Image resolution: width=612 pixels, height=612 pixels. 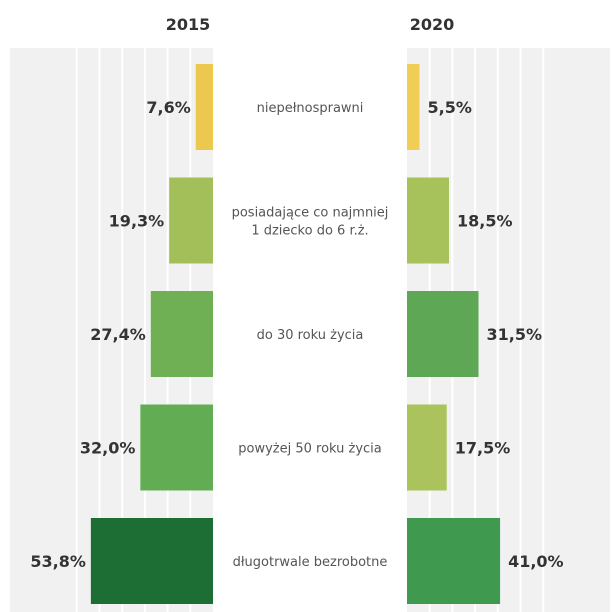 I want to click on left-series-header: 2015, so click(x=188, y=24).